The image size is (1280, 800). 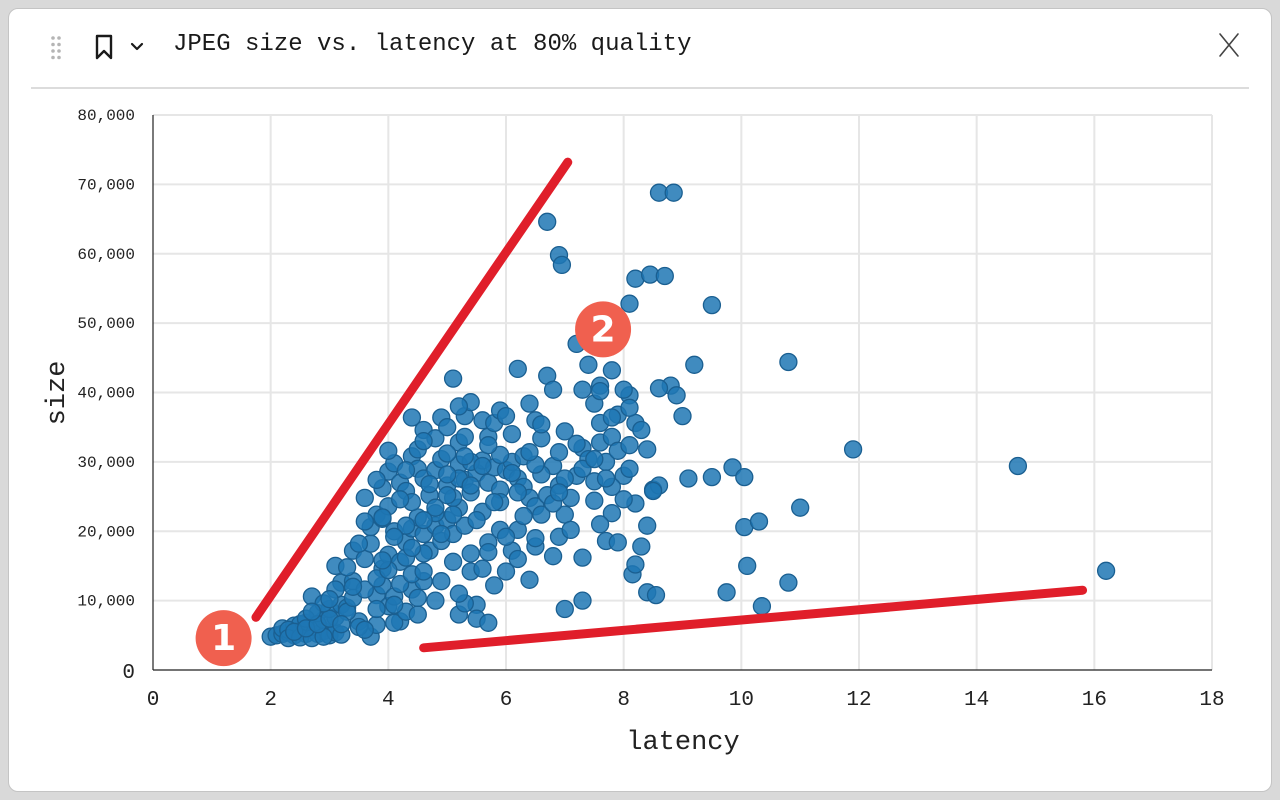 What do you see at coordinates (623, 700) in the screenshot?
I see `x-tick-label: 8` at bounding box center [623, 700].